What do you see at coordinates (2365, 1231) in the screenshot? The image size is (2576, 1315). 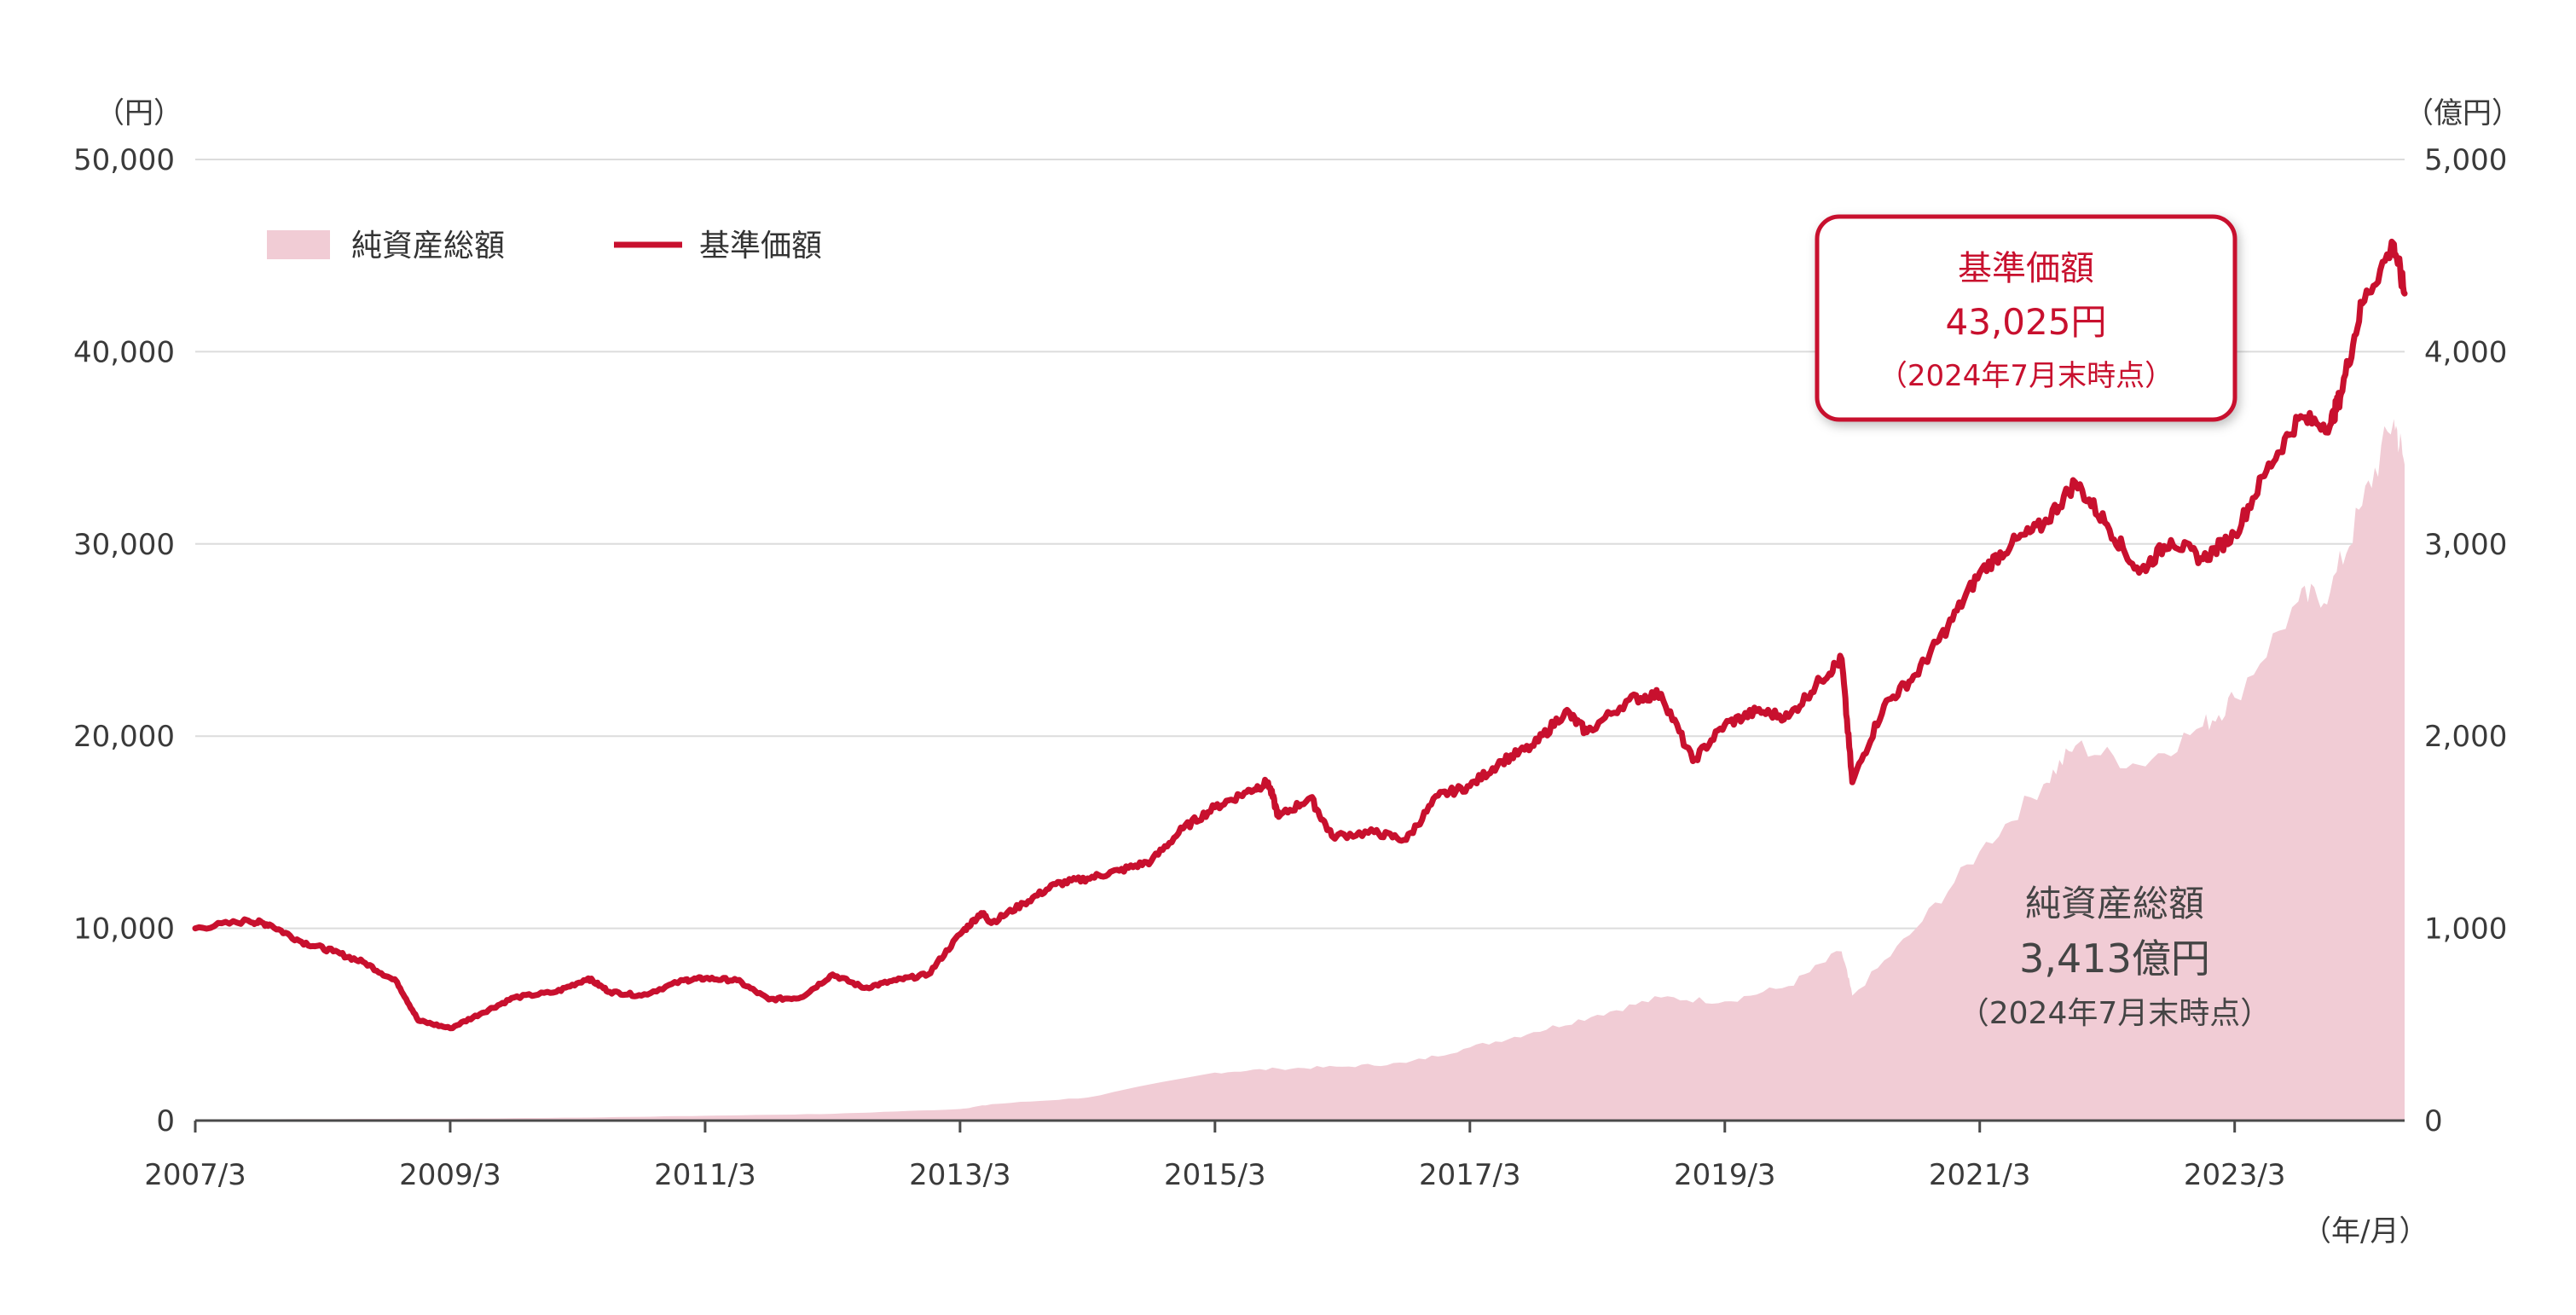 I see `x-axis-unit: （年/月）` at bounding box center [2365, 1231].